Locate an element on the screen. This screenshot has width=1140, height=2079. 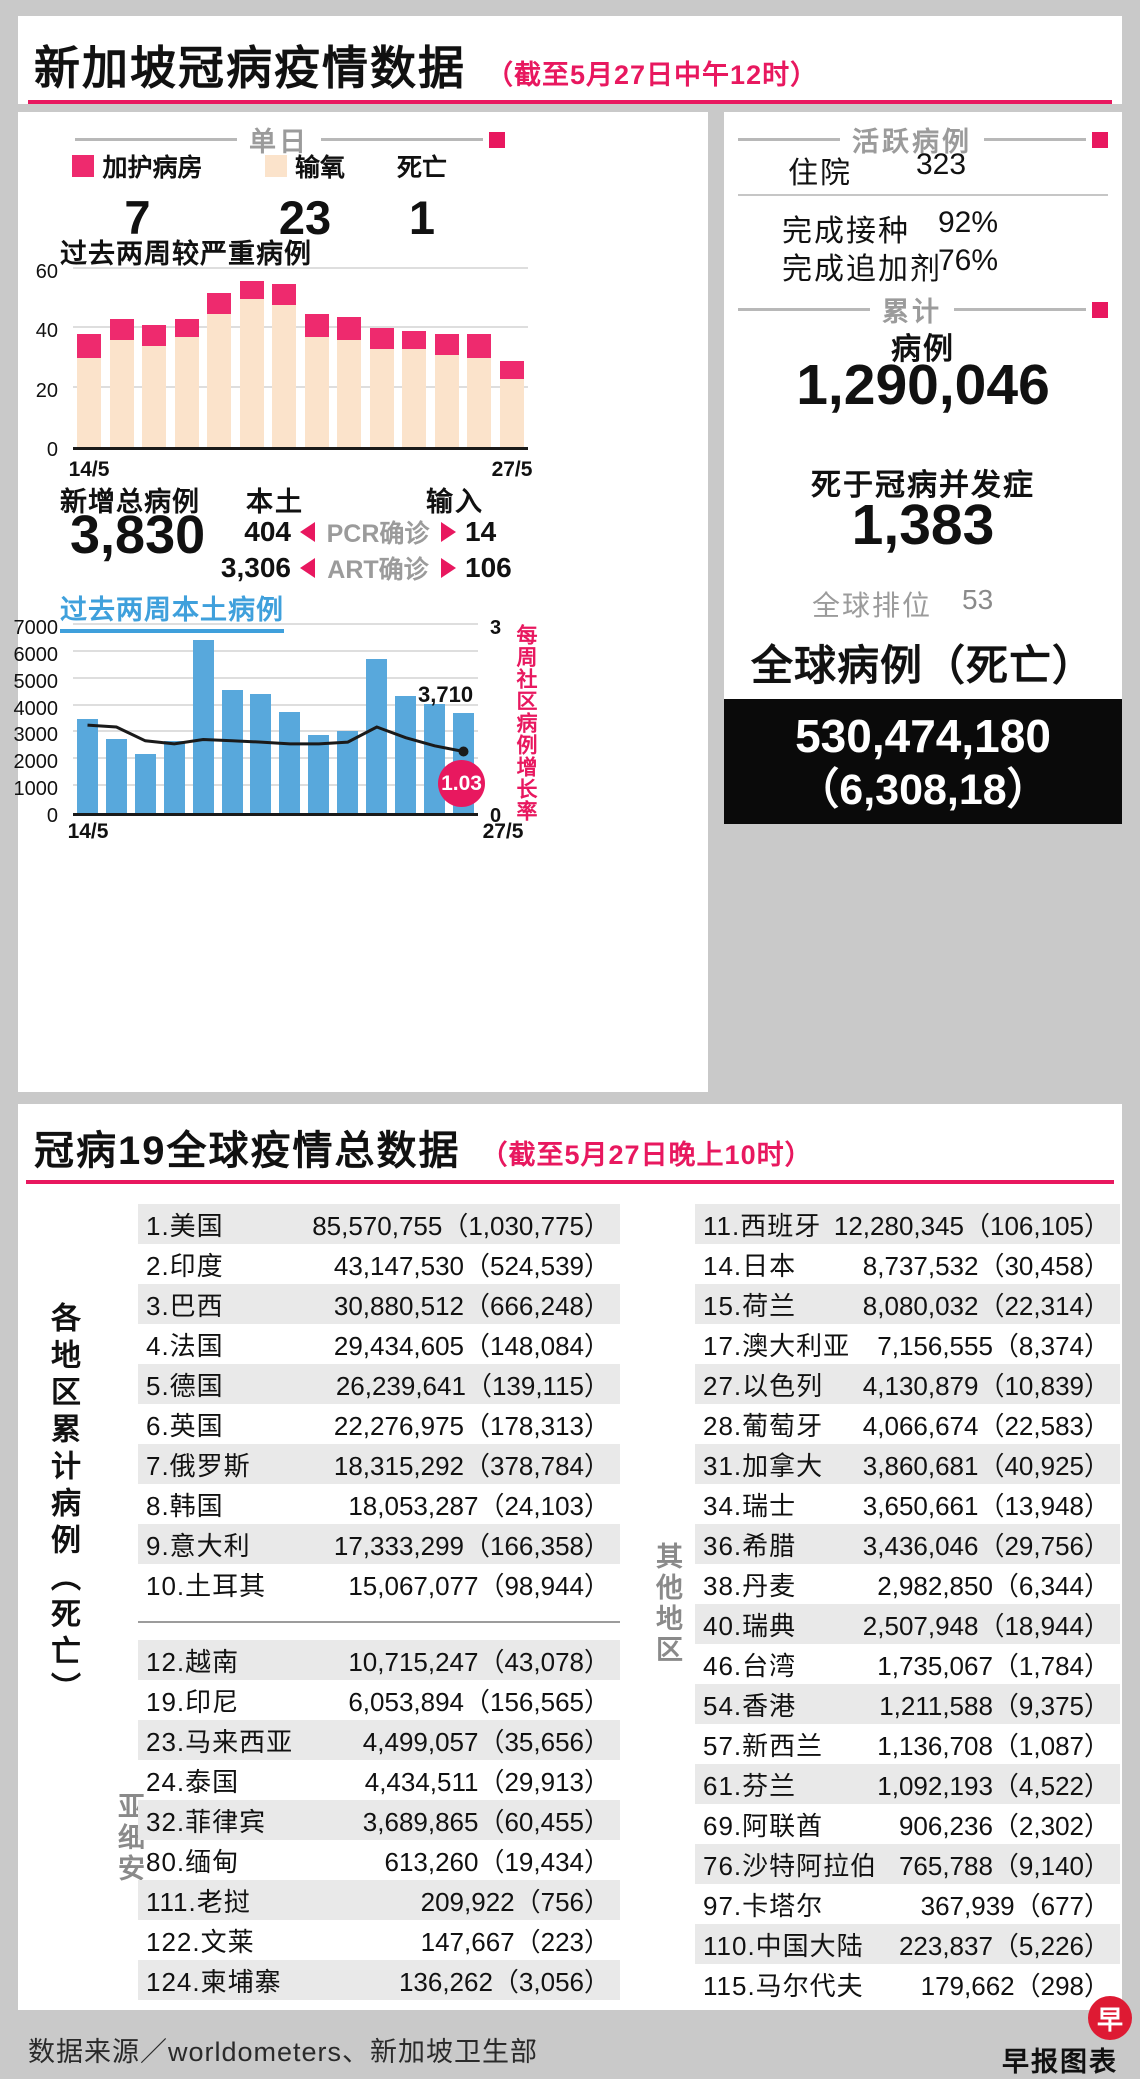
table-row: 69.阿联酋 906,236（2,302） is located at coordinates (907, 1824).